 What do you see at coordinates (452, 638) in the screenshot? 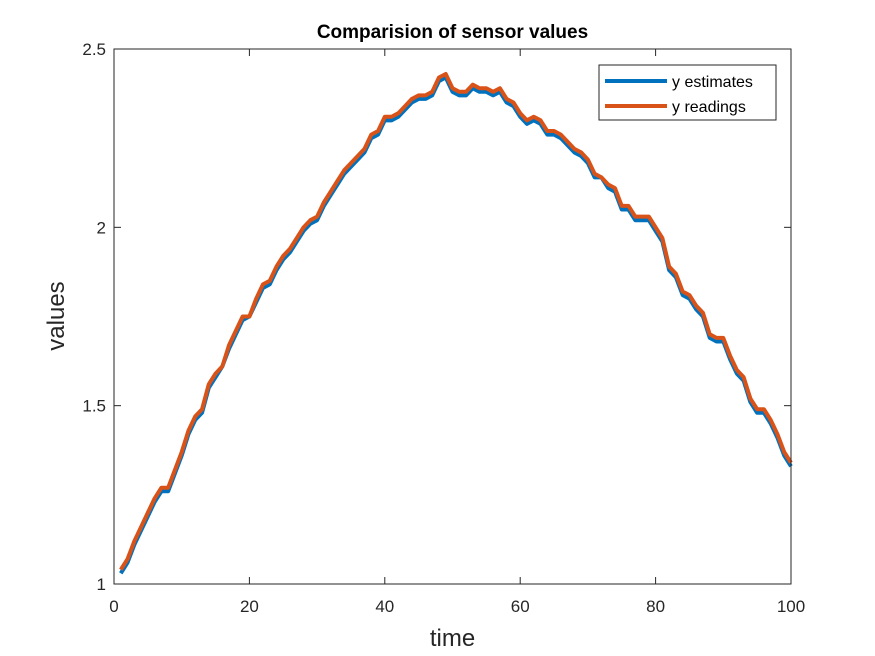
I see `x-axis-title: time` at bounding box center [452, 638].